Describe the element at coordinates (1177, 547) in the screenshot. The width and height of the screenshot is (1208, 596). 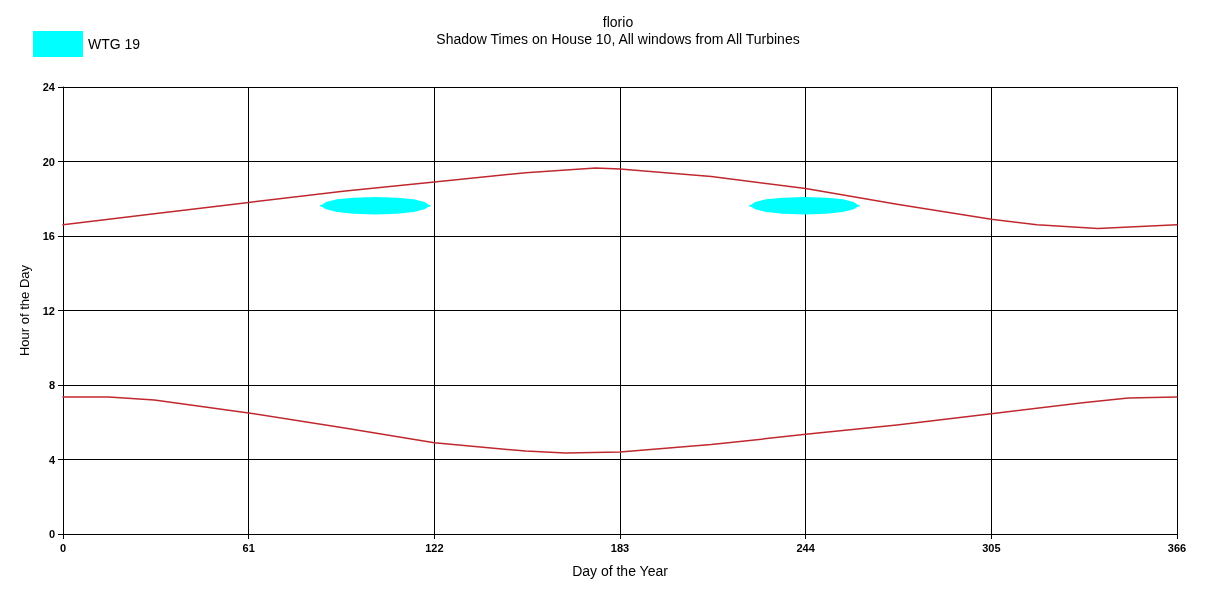
I see `x-tick-label: 366` at that location.